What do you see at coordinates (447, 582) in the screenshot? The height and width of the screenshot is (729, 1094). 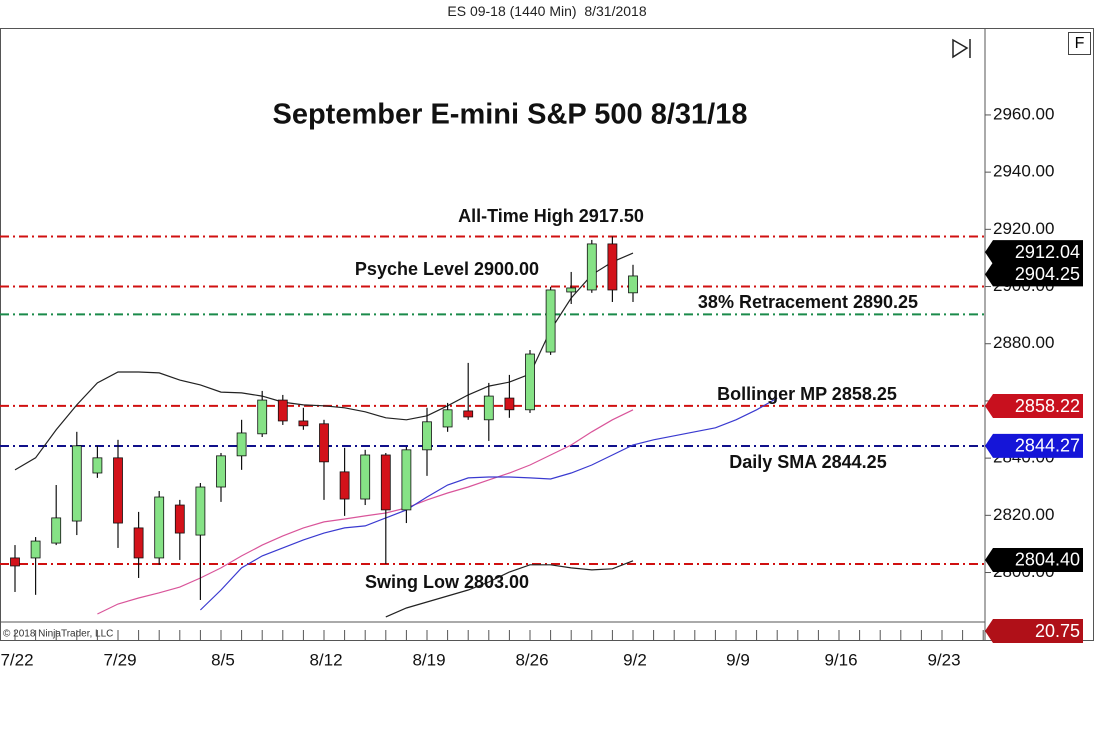 I see `level-label: Swing Low 2803.00` at bounding box center [447, 582].